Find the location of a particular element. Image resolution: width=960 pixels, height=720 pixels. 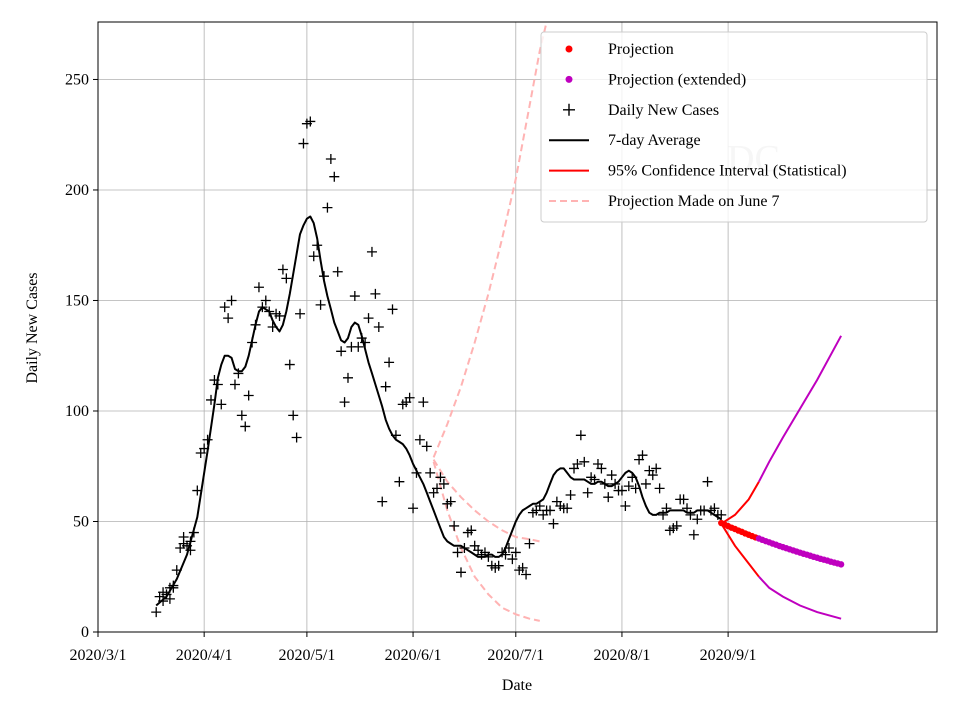

projection-layer is located at coordinates (781, 543).